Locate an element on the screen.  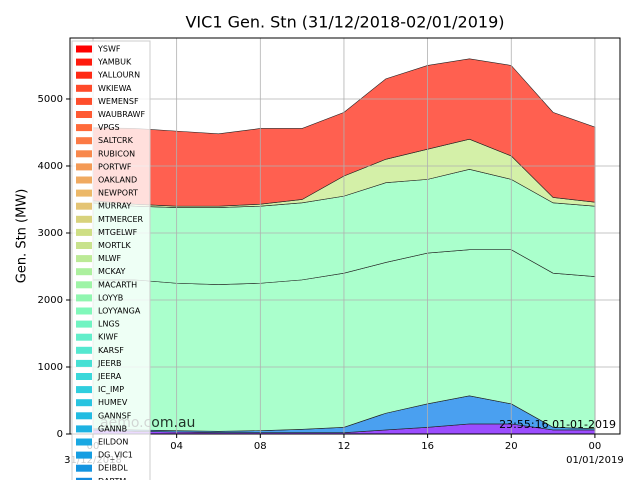
legend-label: MTGELWF is located at coordinates (118, 232).